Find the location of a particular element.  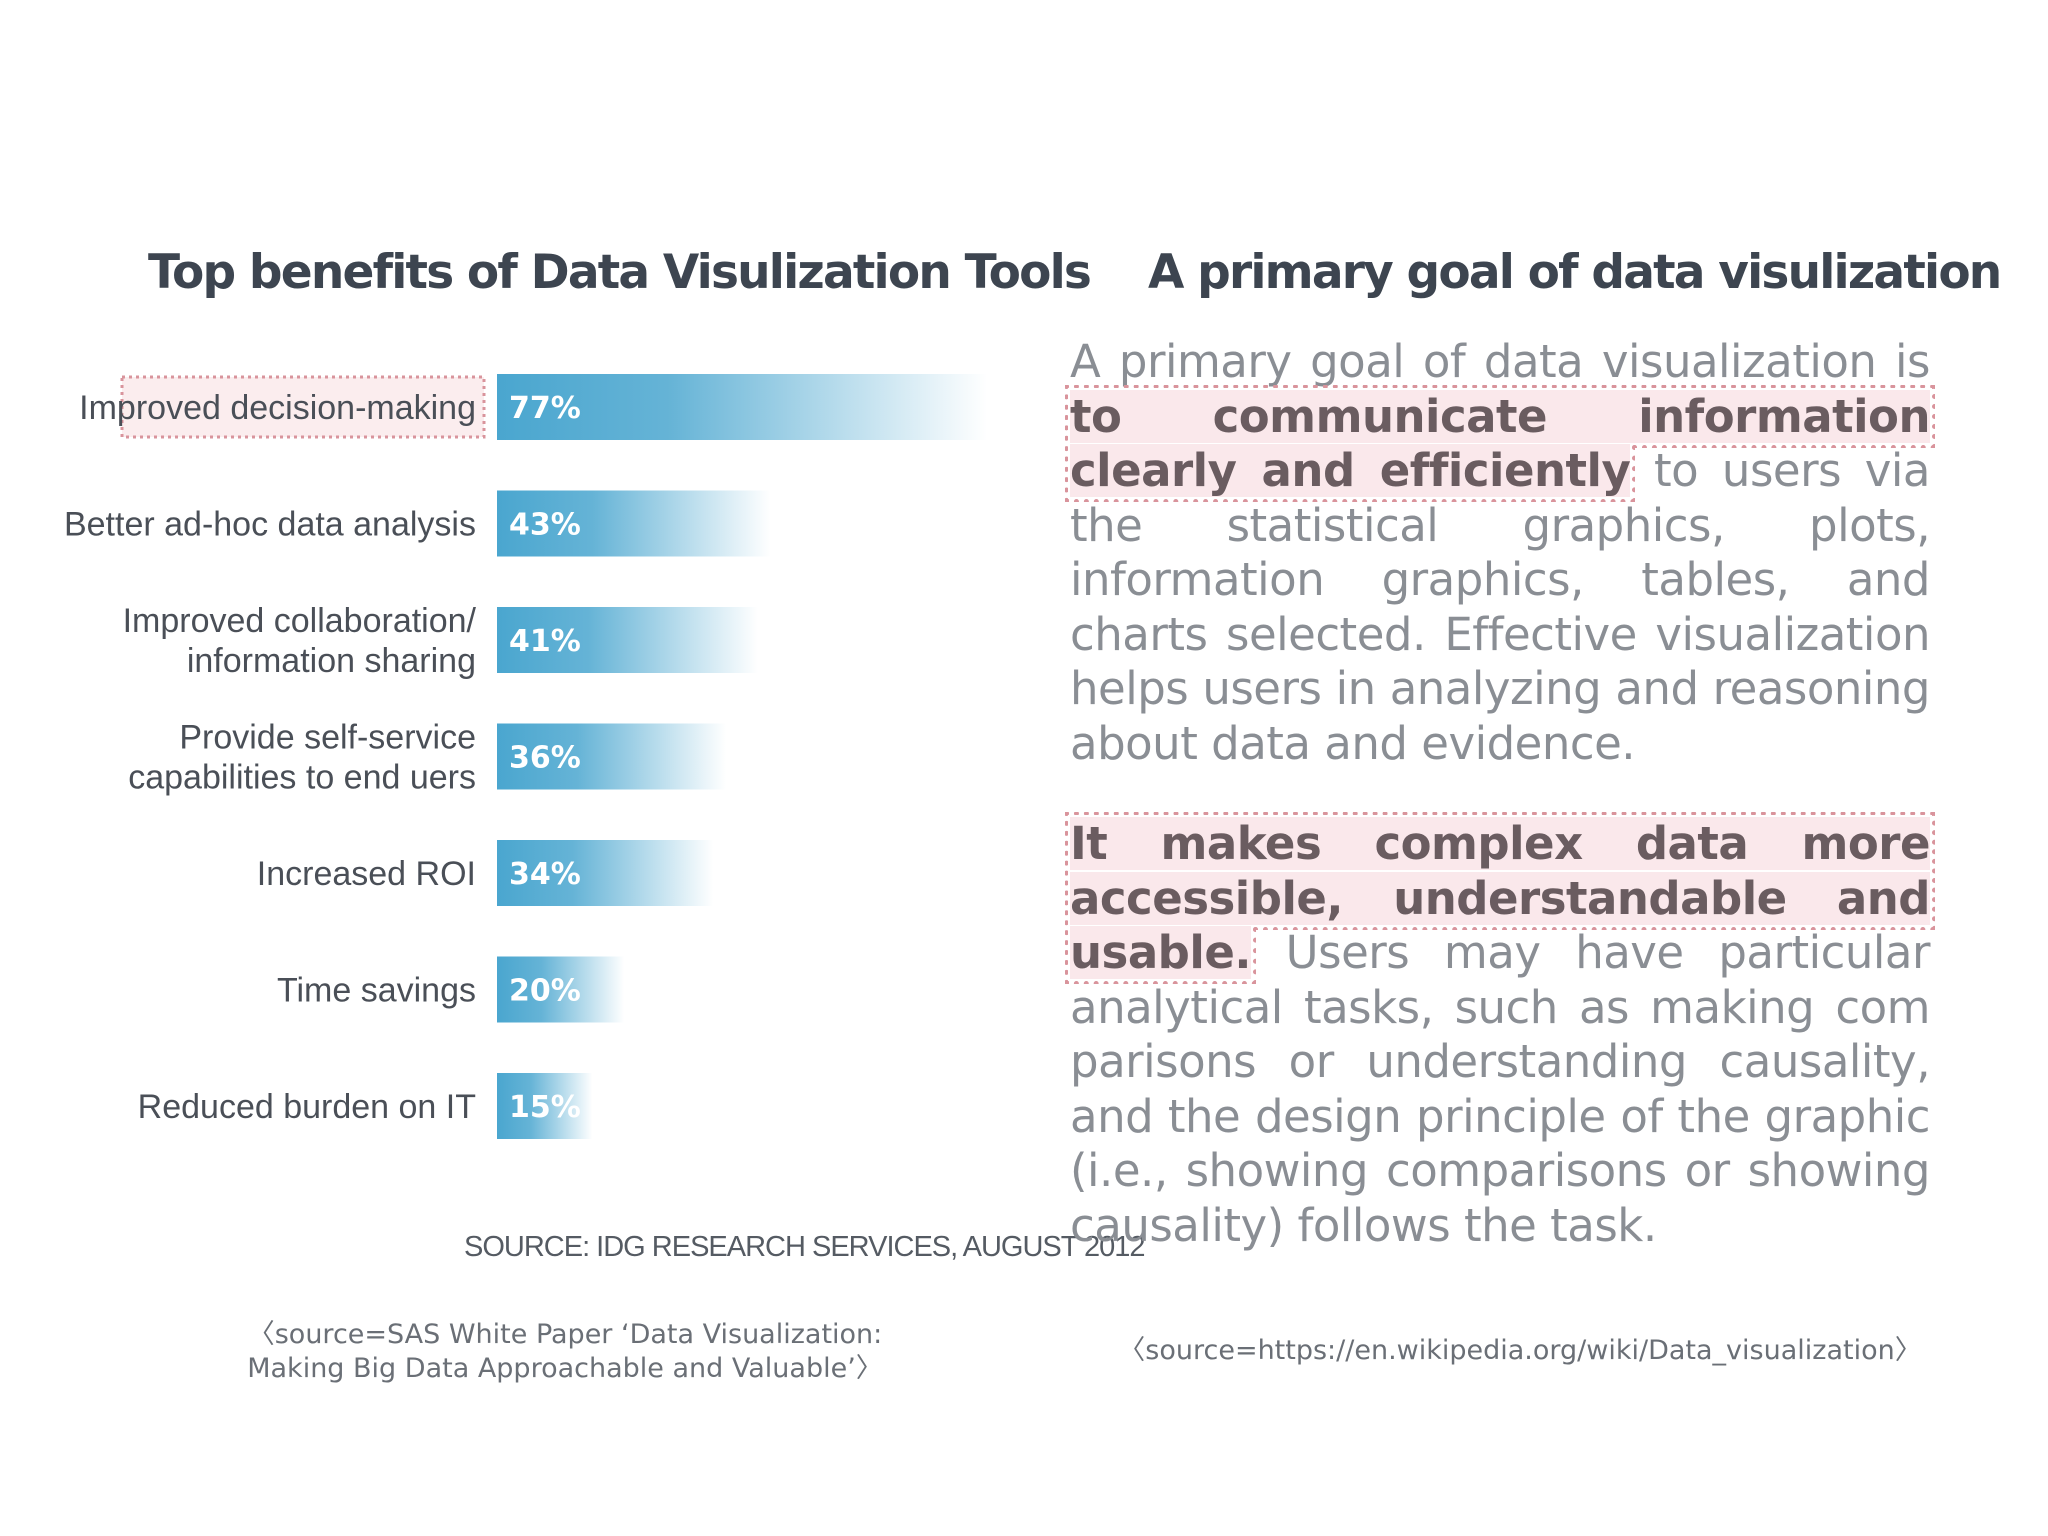

category-label-2-line-0: Improved collaboration/ is located at coordinates (300, 621).